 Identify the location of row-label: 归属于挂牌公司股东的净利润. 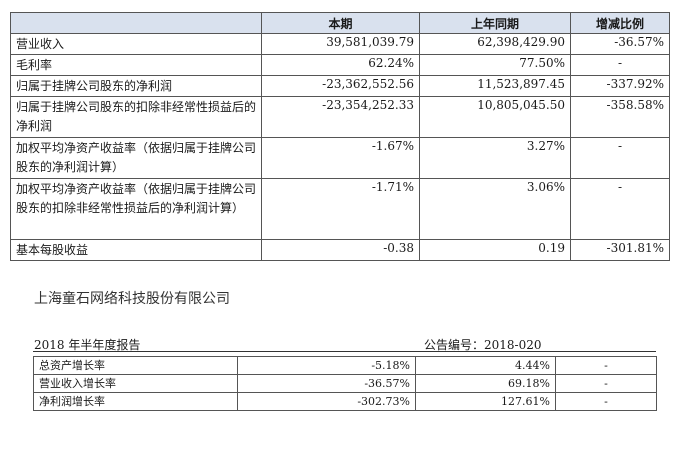
(136, 86).